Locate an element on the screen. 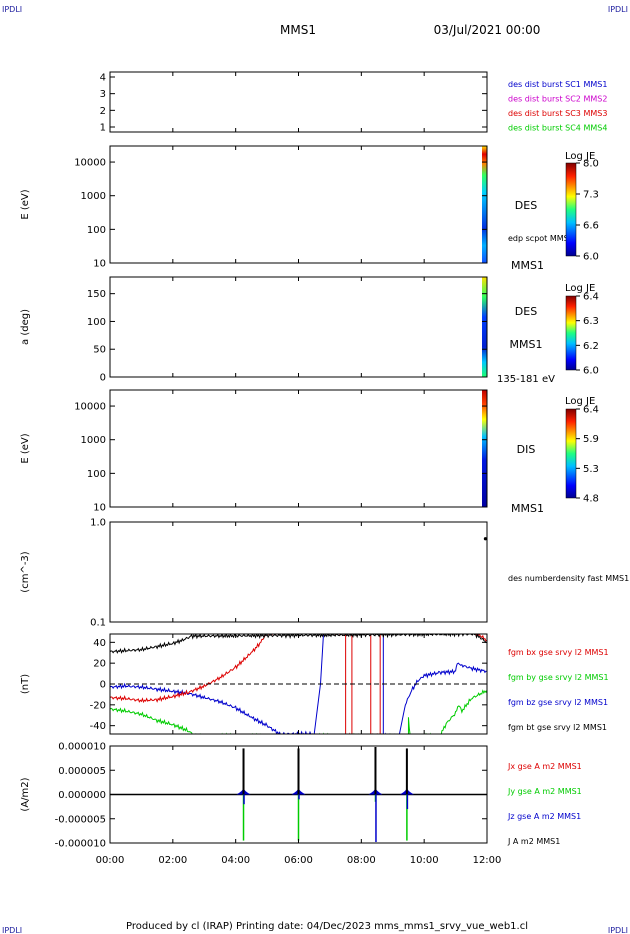  y-axis-label: (cm^-3) is located at coordinates (25, 571).